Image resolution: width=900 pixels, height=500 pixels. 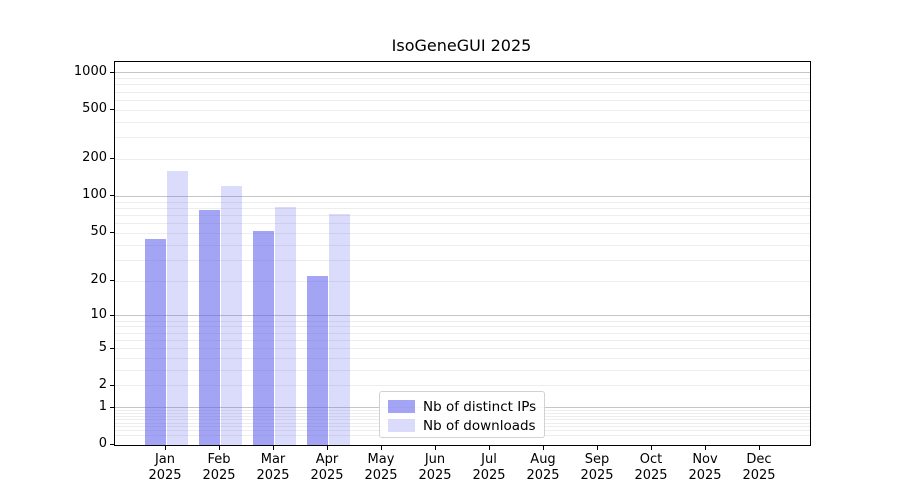 I want to click on y-tick-label-1: 1, so click(x=102, y=406).